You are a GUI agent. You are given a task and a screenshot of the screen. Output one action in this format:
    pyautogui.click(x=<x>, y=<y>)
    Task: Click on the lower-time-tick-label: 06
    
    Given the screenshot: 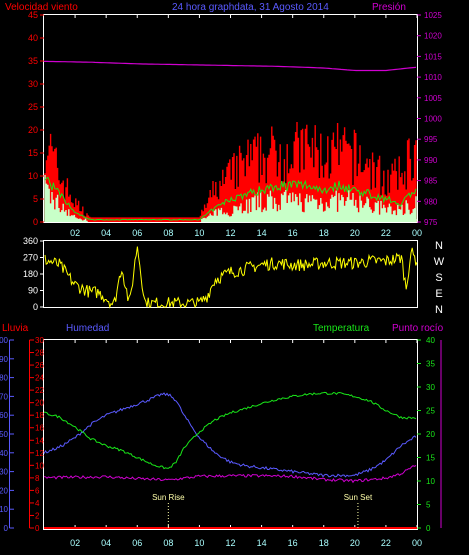 What is the action you would take?
    pyautogui.click(x=137, y=543)
    